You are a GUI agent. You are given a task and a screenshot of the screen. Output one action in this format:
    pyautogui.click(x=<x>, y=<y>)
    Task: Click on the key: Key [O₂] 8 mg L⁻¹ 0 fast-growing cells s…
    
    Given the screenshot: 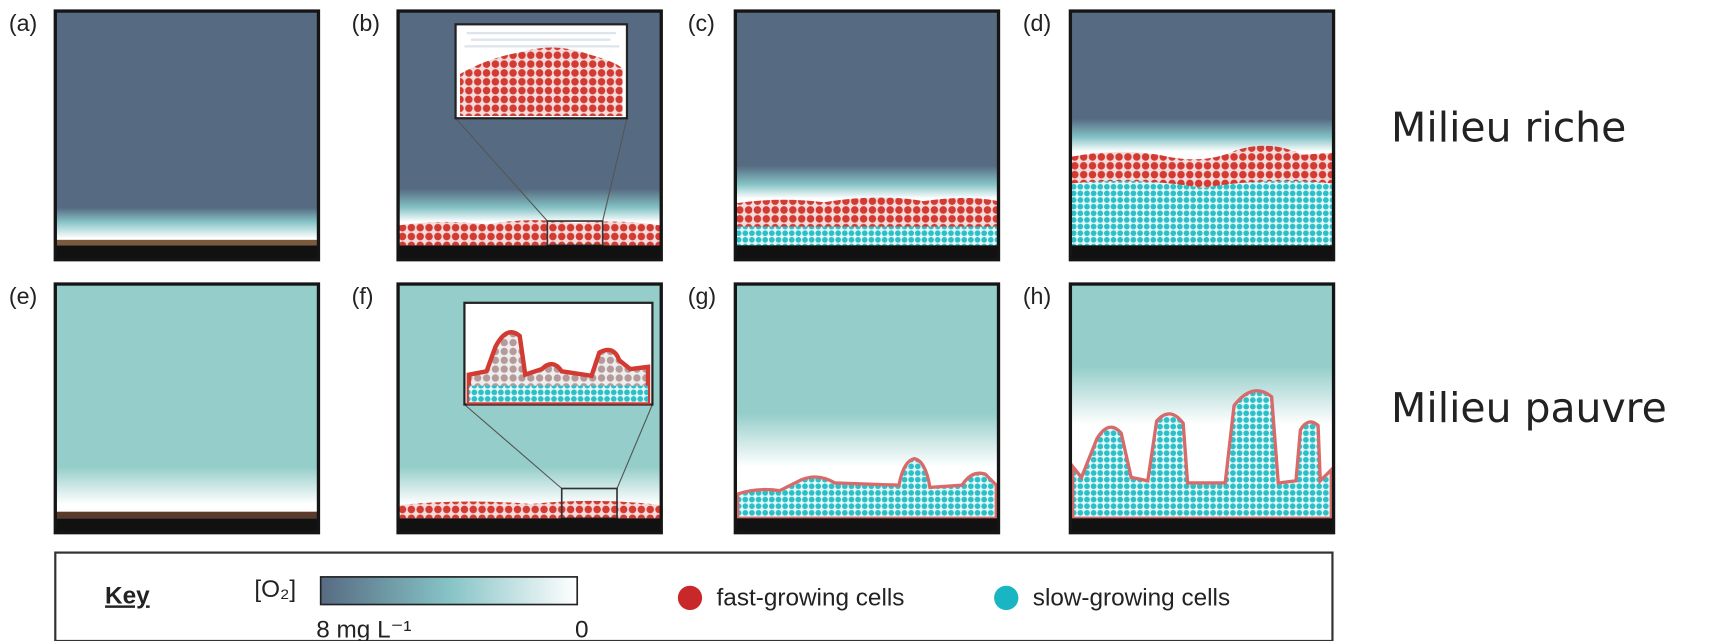 What is the action you would take?
    pyautogui.click(x=694, y=596)
    